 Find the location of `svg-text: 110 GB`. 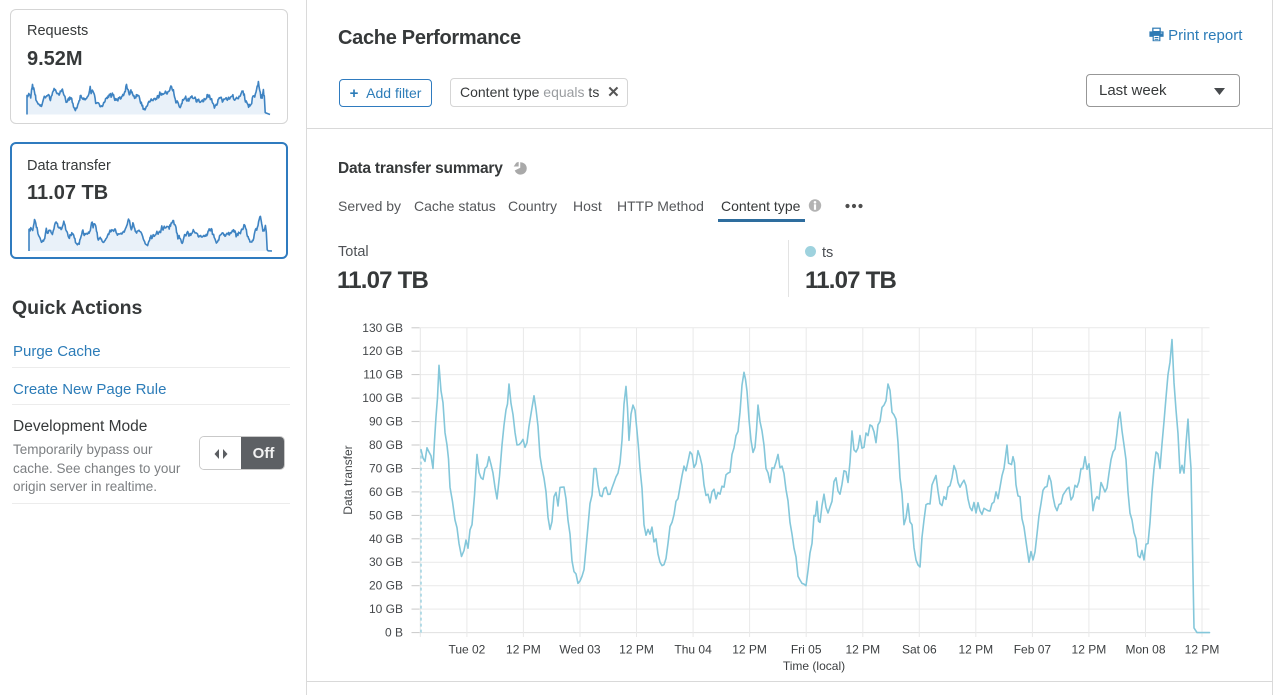

svg-text: 110 GB is located at coordinates (383, 375).